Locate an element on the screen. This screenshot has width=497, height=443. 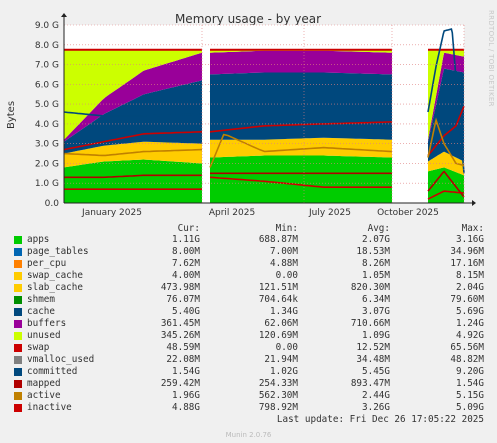
area-slab_cache-seg0 is located at coordinates (133, 154).